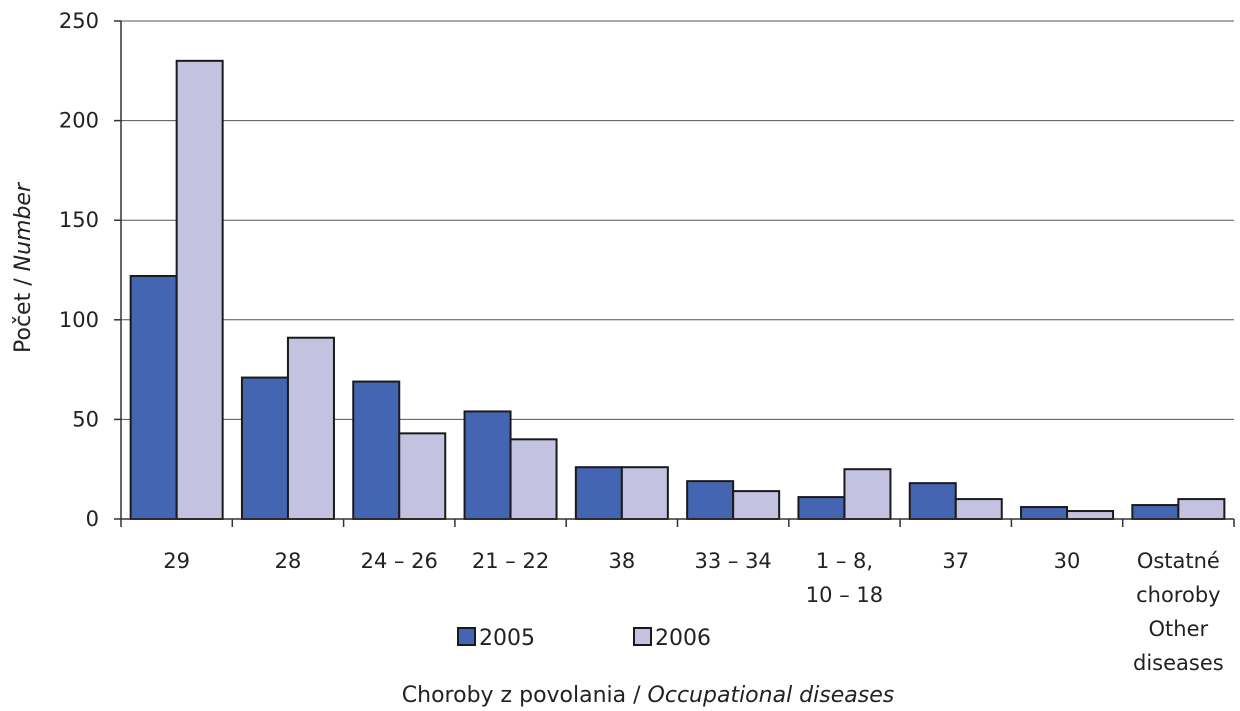 The height and width of the screenshot is (711, 1240). What do you see at coordinates (955, 561) in the screenshot?
I see `x-tick-label: 37` at bounding box center [955, 561].